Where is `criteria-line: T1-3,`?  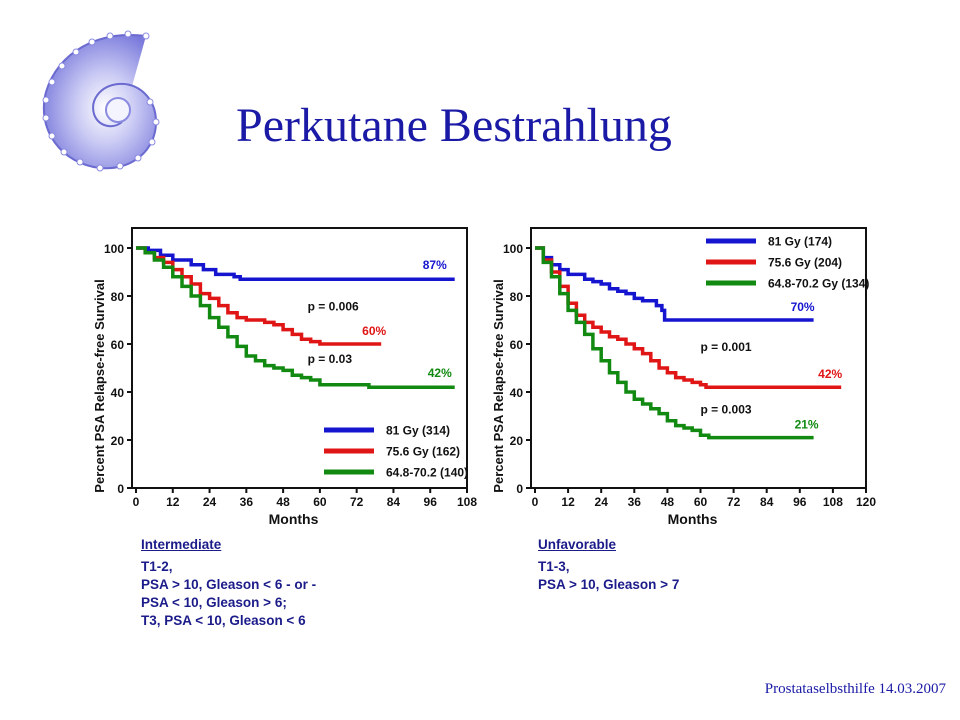 criteria-line: T1-3, is located at coordinates (554, 566).